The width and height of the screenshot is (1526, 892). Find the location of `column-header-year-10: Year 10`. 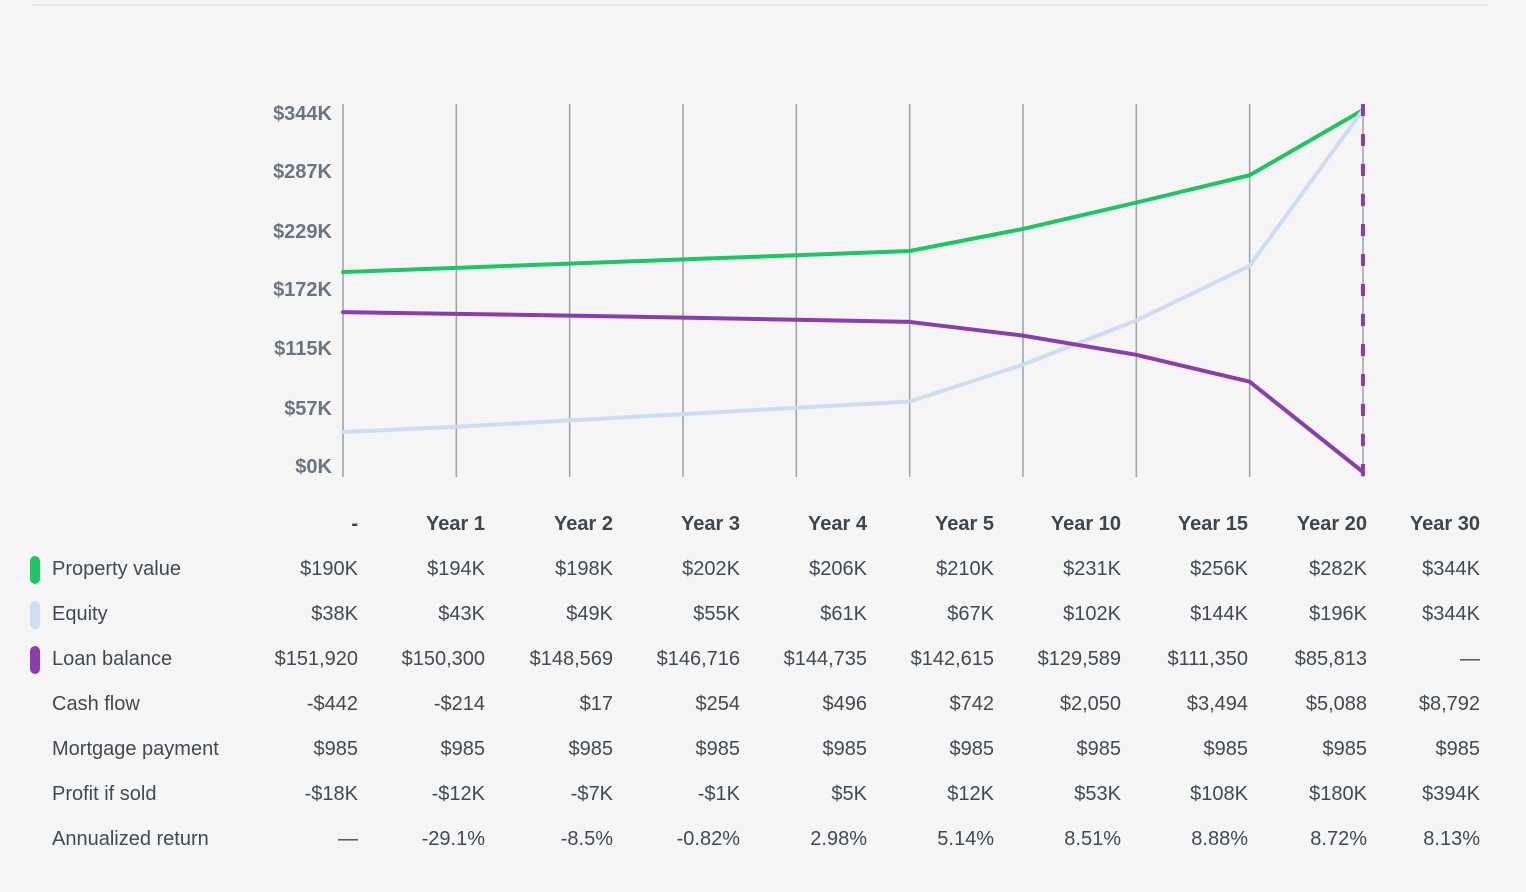

column-header-year-10: Year 10 is located at coordinates (1085, 524).